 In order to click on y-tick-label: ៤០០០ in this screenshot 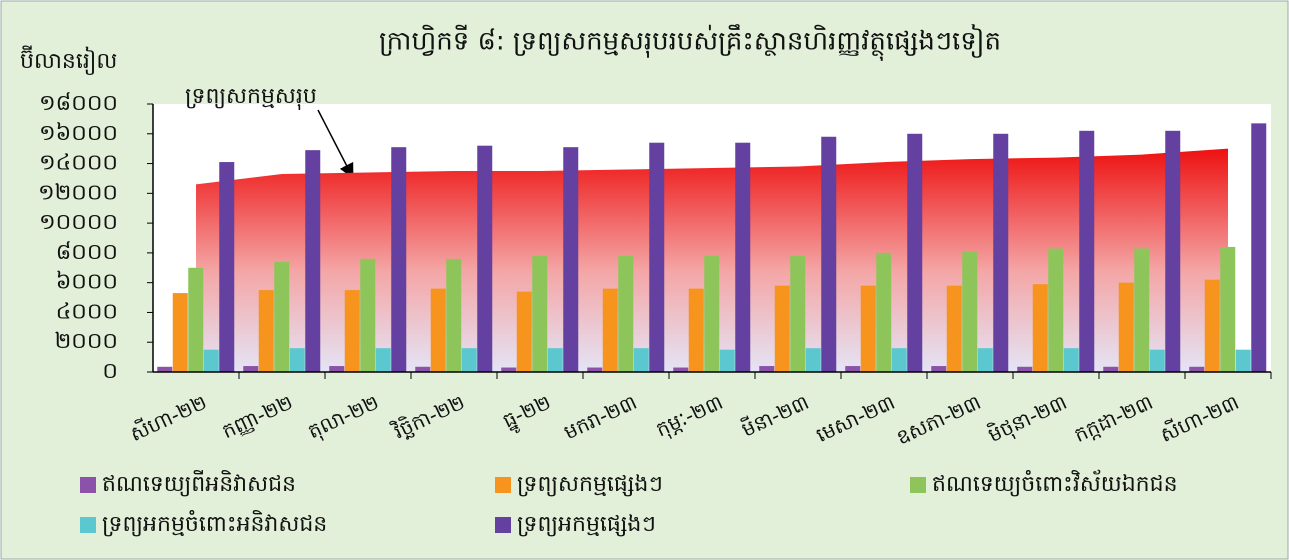, I will do `click(87, 311)`.